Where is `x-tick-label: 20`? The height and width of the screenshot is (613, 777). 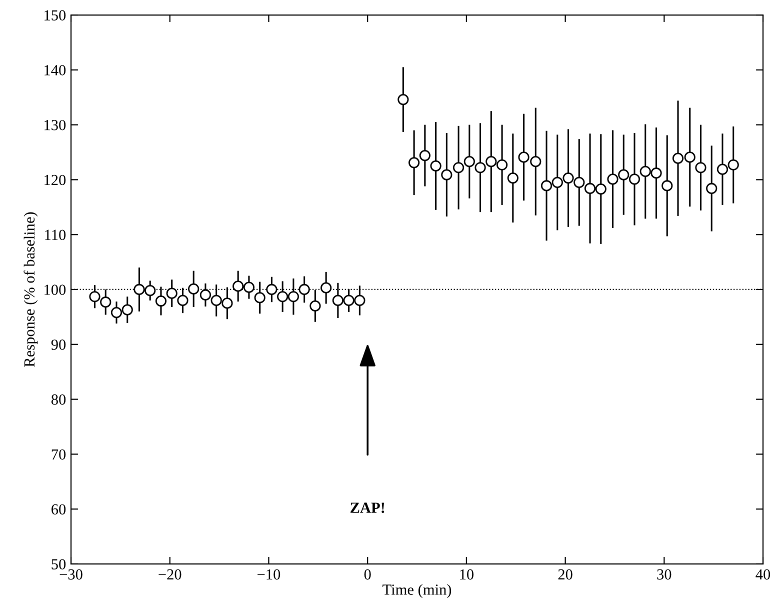
x-tick-label: 20 is located at coordinates (565, 574).